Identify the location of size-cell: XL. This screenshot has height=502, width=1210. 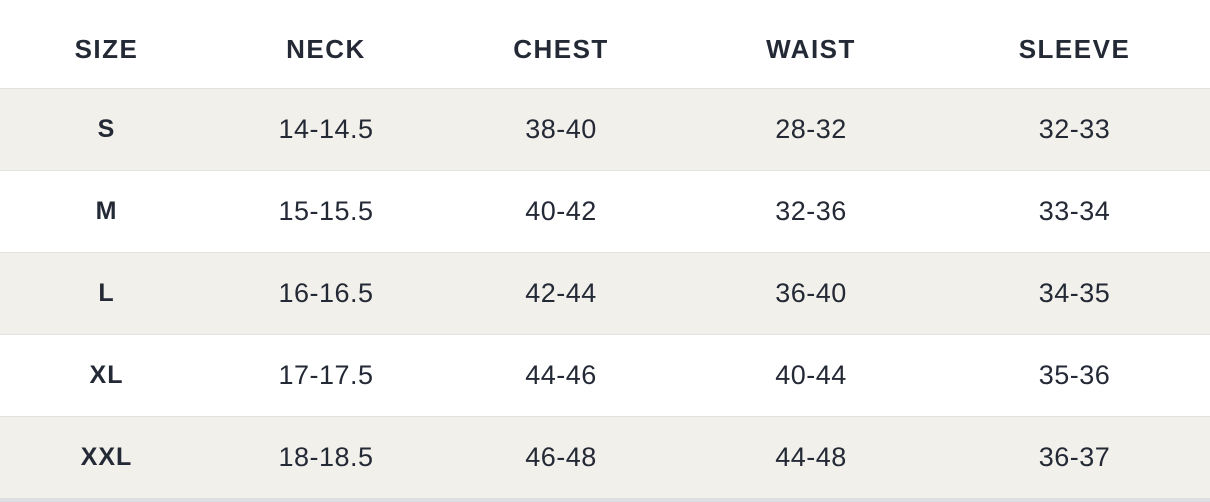
(106, 374).